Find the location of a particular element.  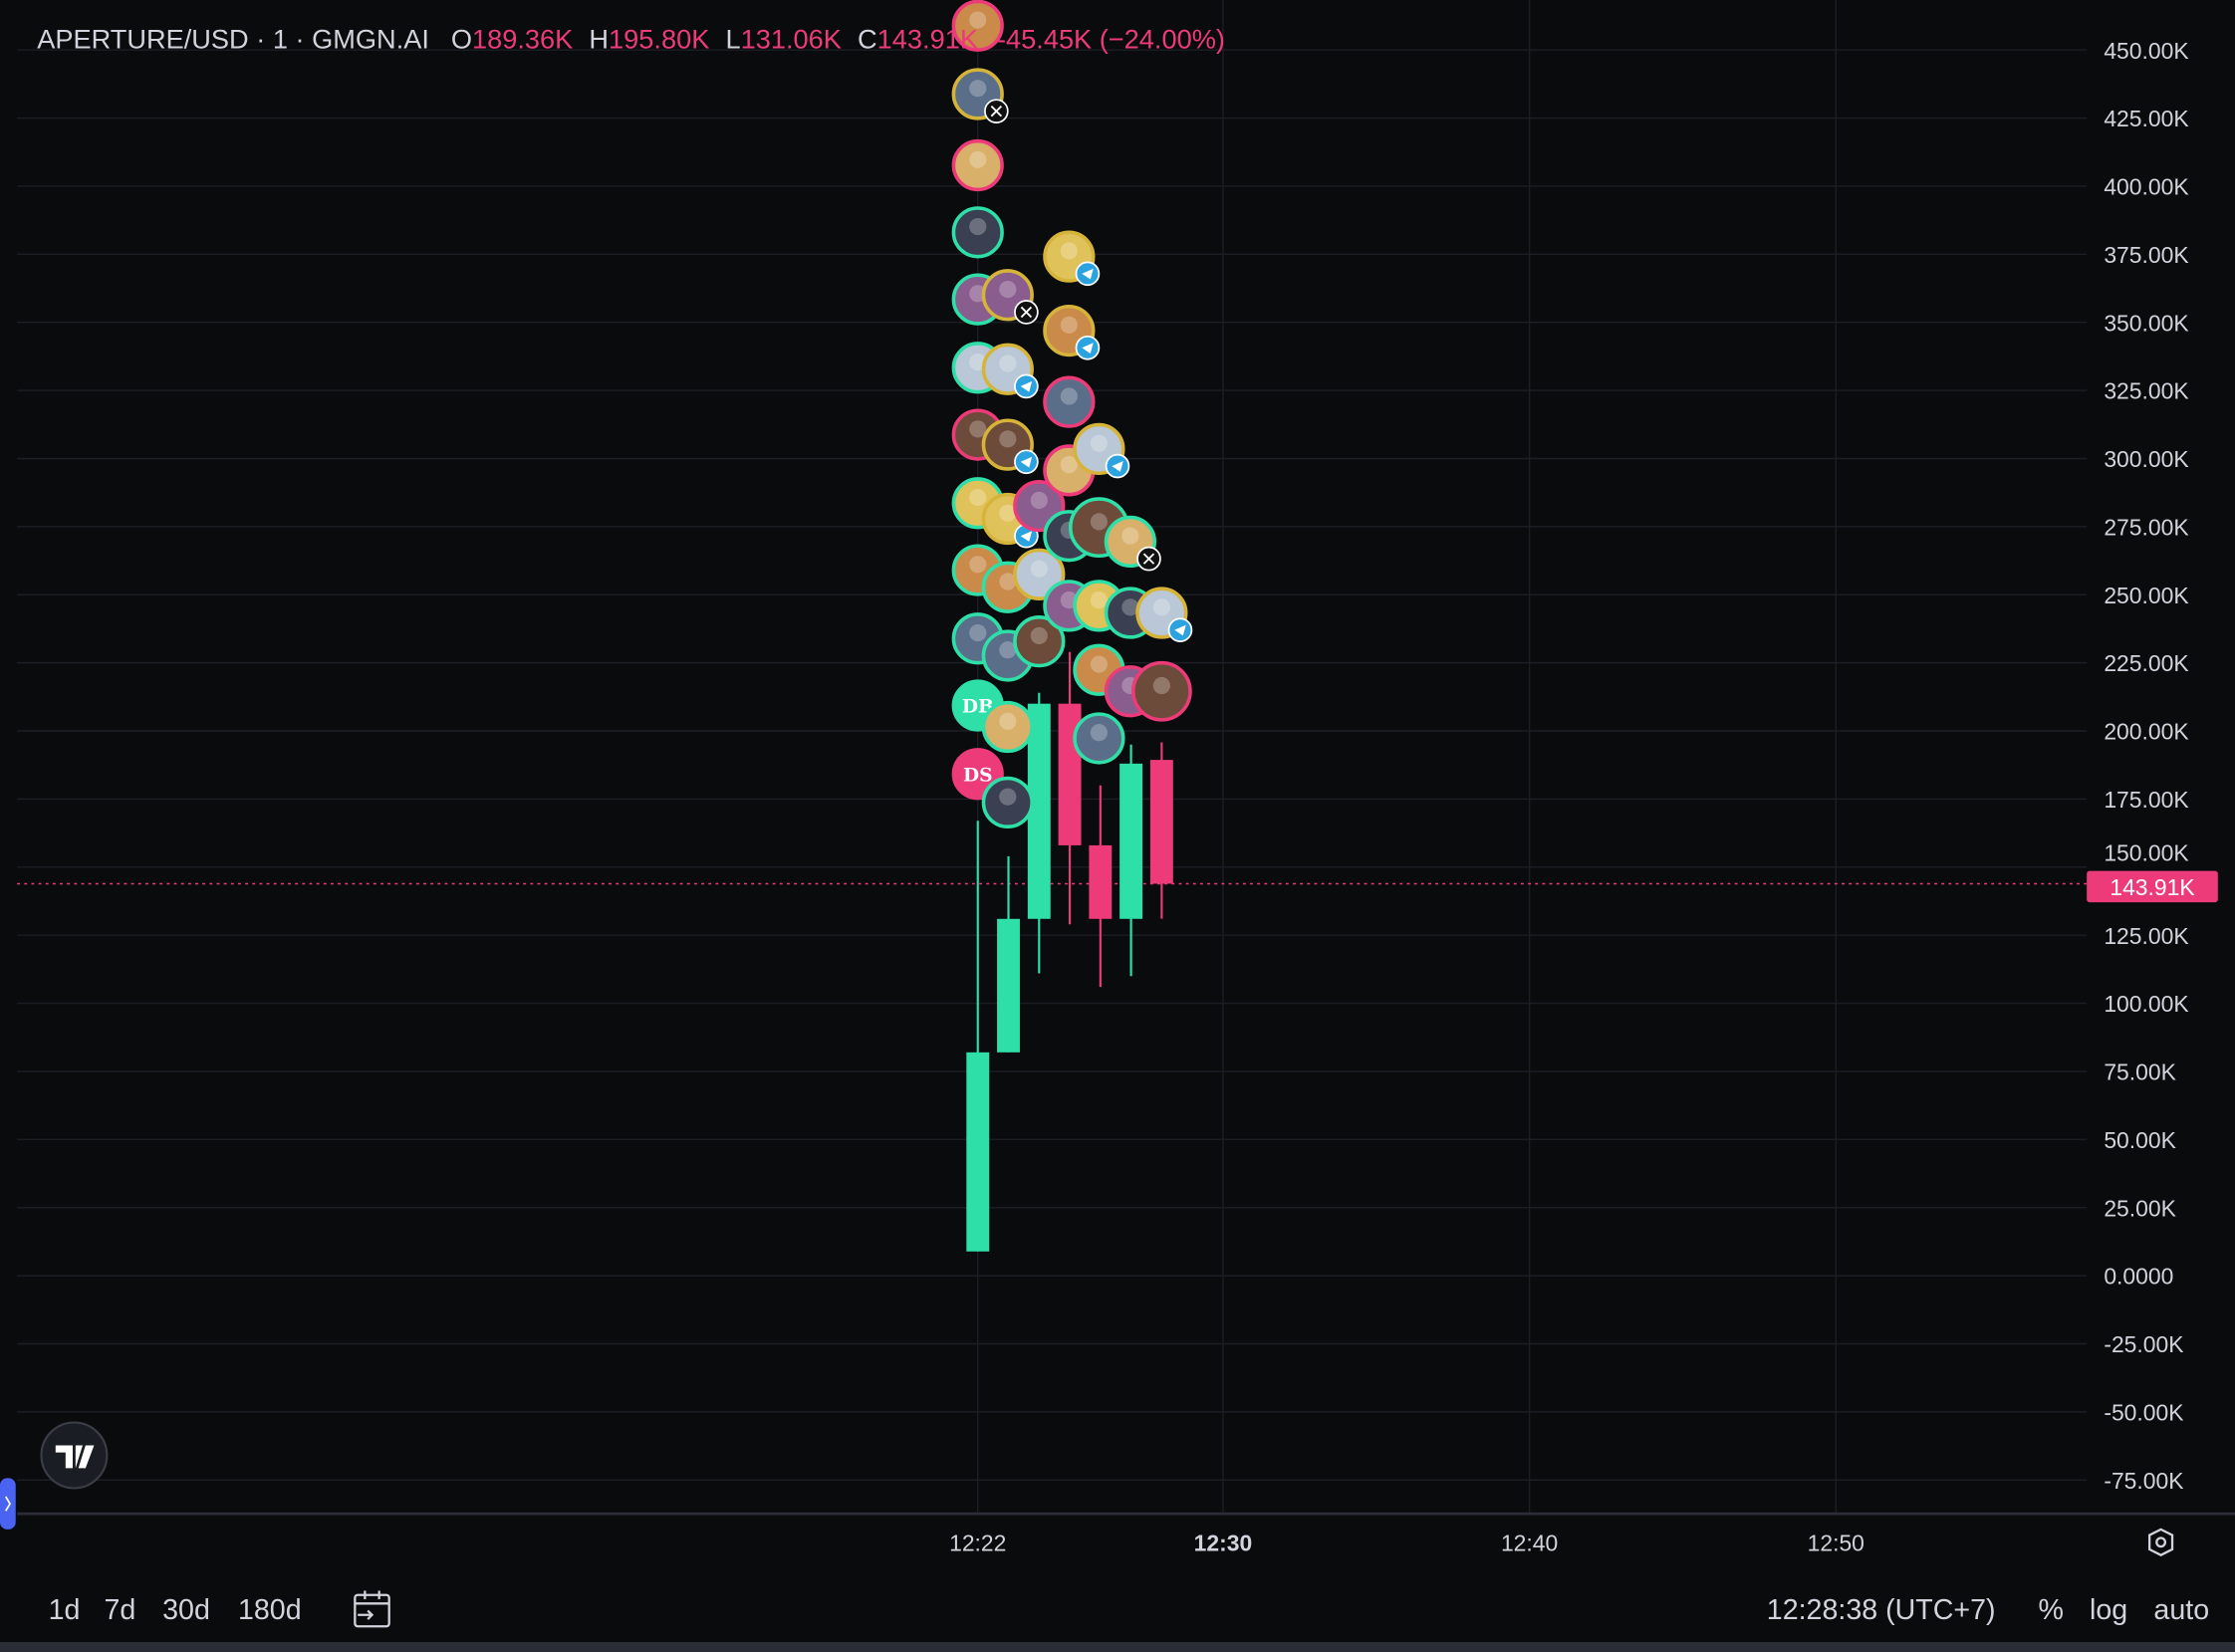

price-tick: -25.00K is located at coordinates (2144, 1344).